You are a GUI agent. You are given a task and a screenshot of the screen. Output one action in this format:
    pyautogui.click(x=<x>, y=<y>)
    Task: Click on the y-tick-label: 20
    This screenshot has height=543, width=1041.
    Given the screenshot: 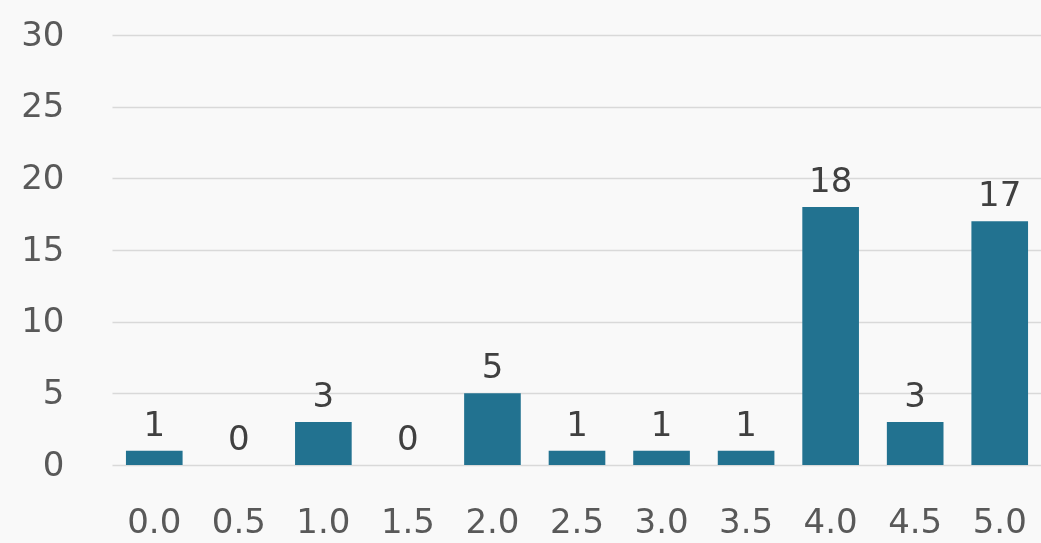 What is the action you would take?
    pyautogui.click(x=43, y=176)
    